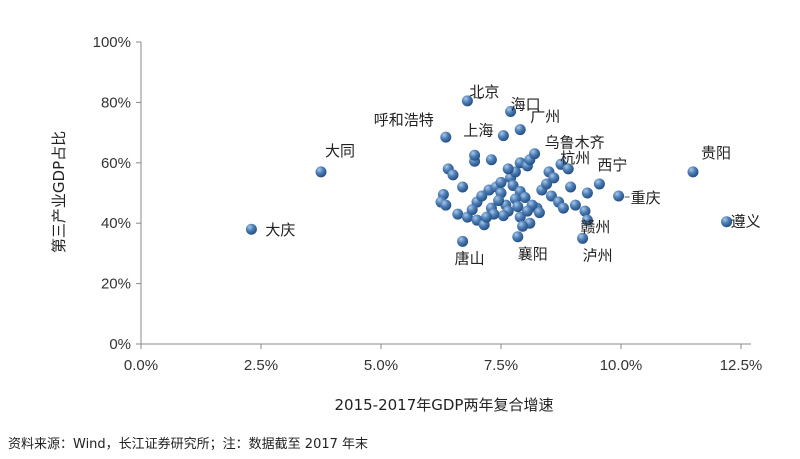  Describe the element at coordinates (533, 254) in the screenshot. I see `point-label: 襄阳` at that location.